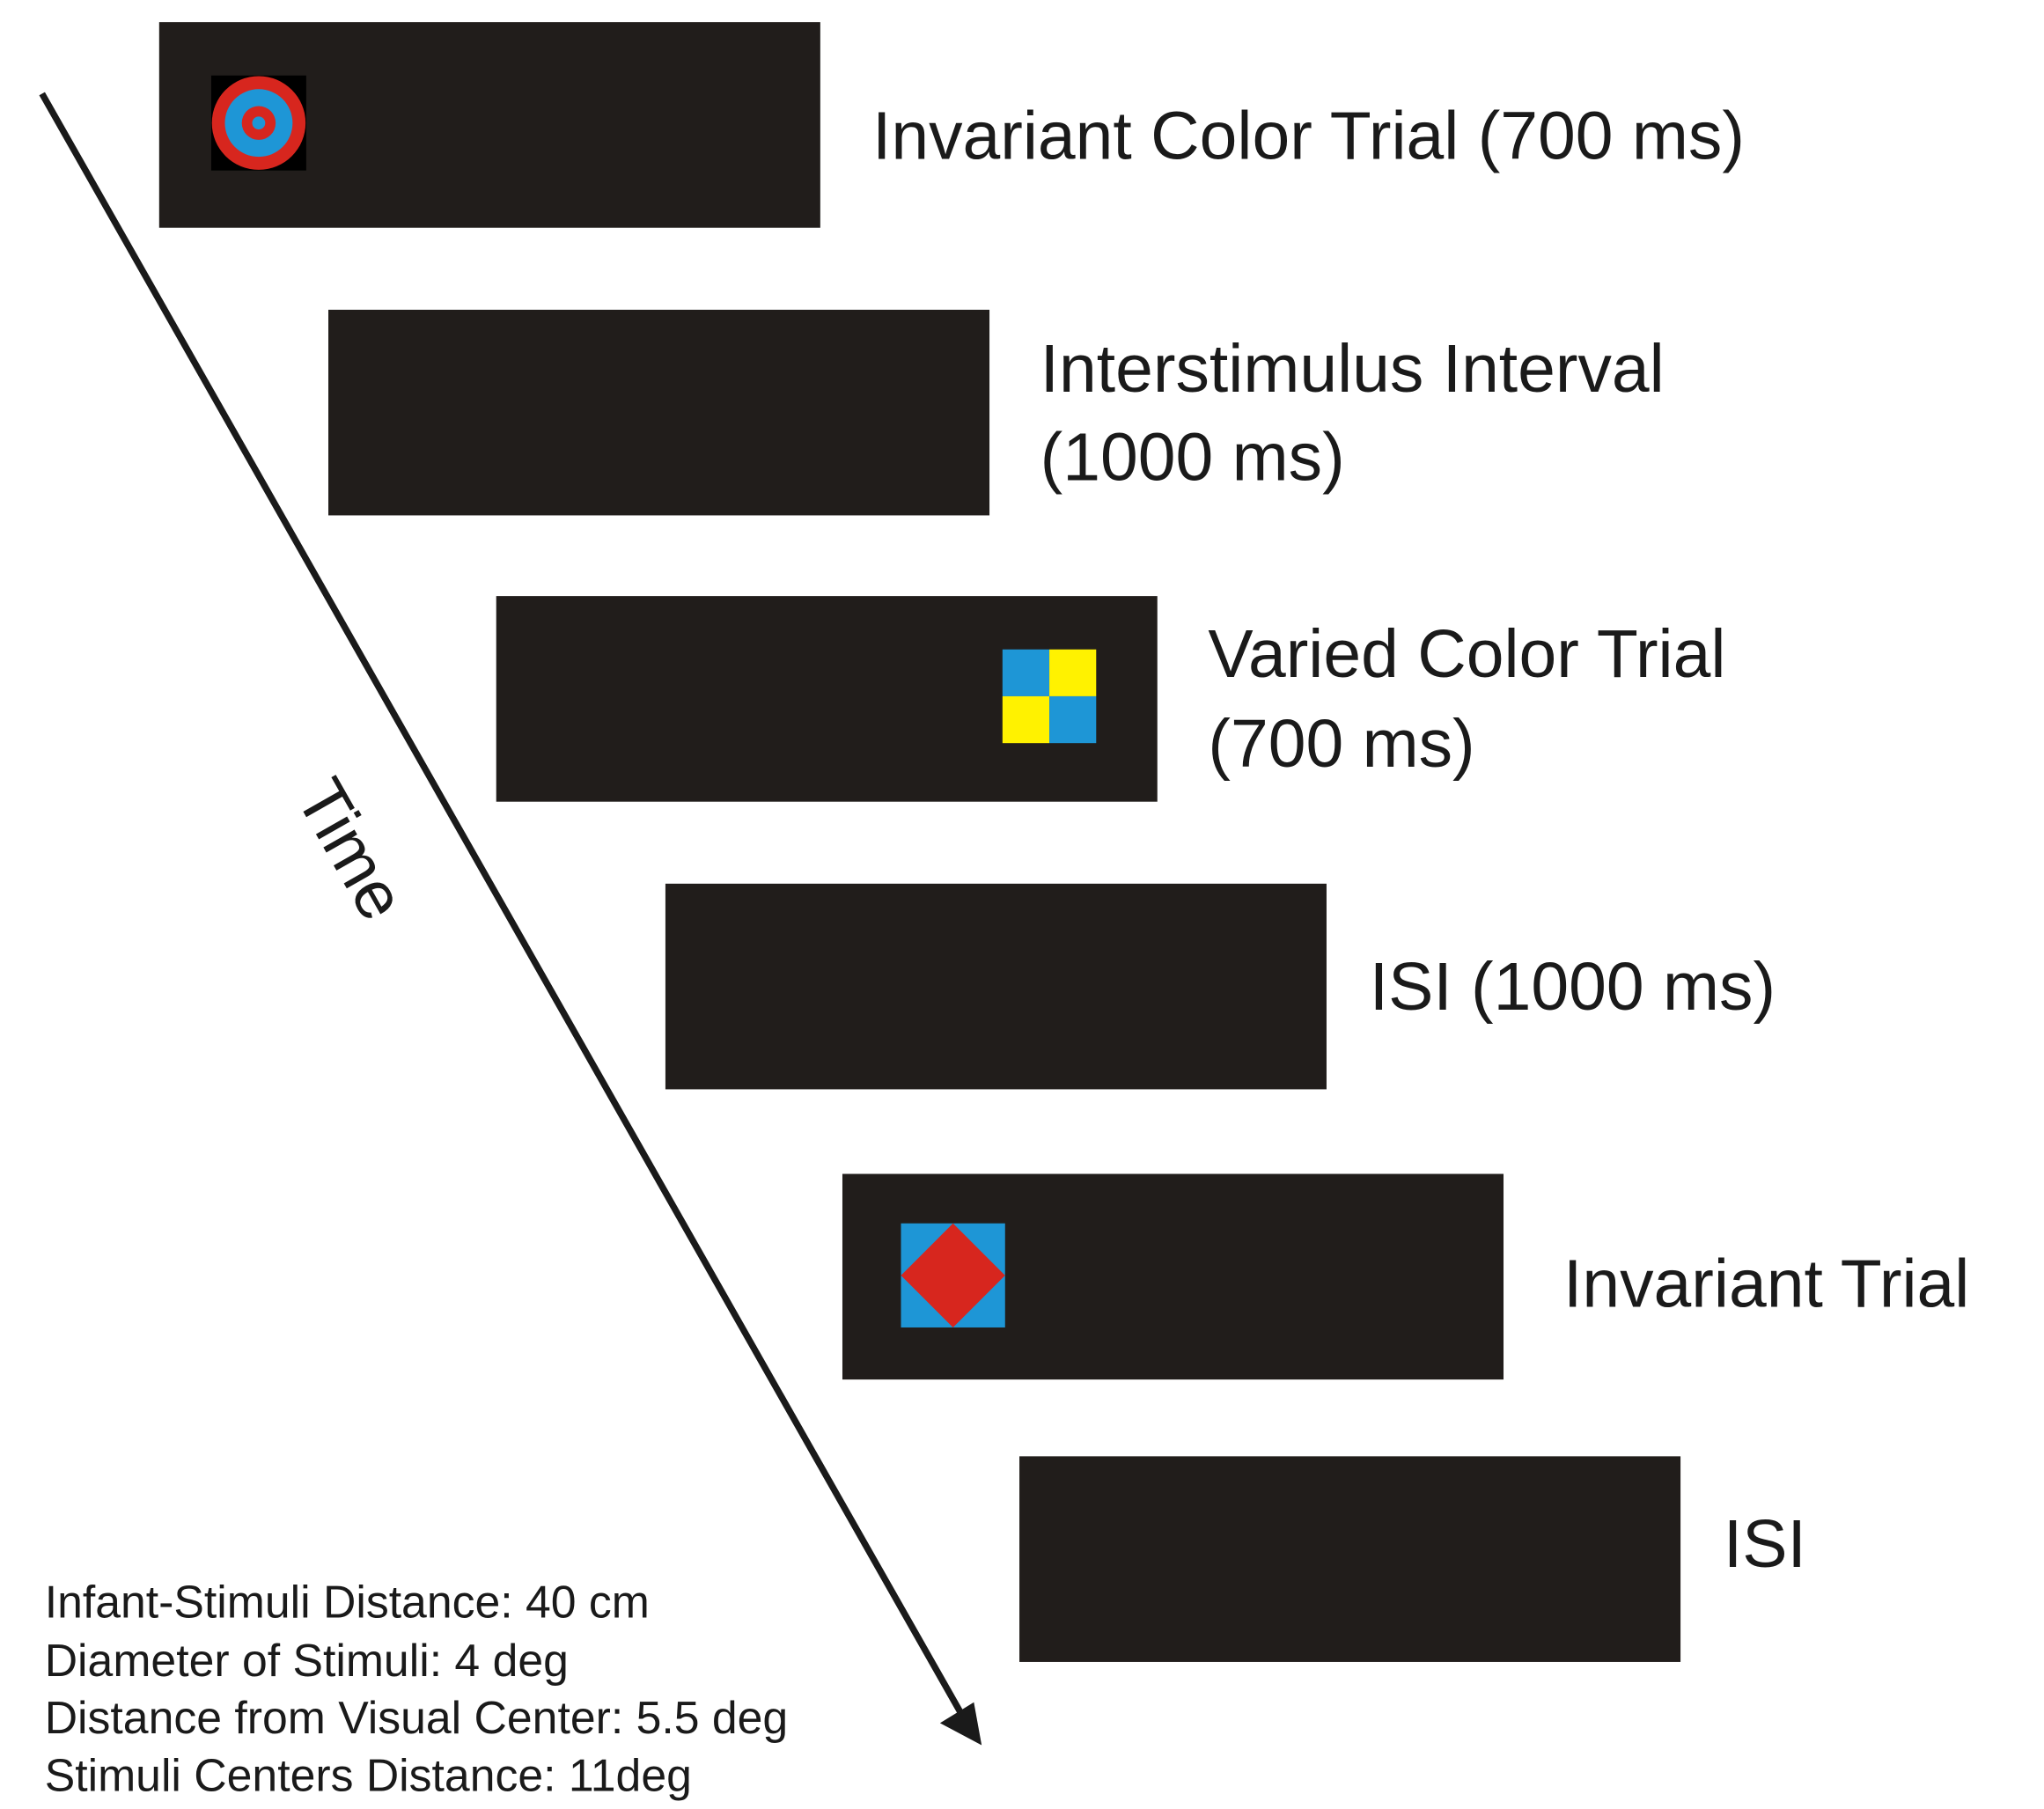 The image size is (2044, 1809). Describe the element at coordinates (1192, 458) in the screenshot. I see `panel-label: (1000 ms)` at that location.